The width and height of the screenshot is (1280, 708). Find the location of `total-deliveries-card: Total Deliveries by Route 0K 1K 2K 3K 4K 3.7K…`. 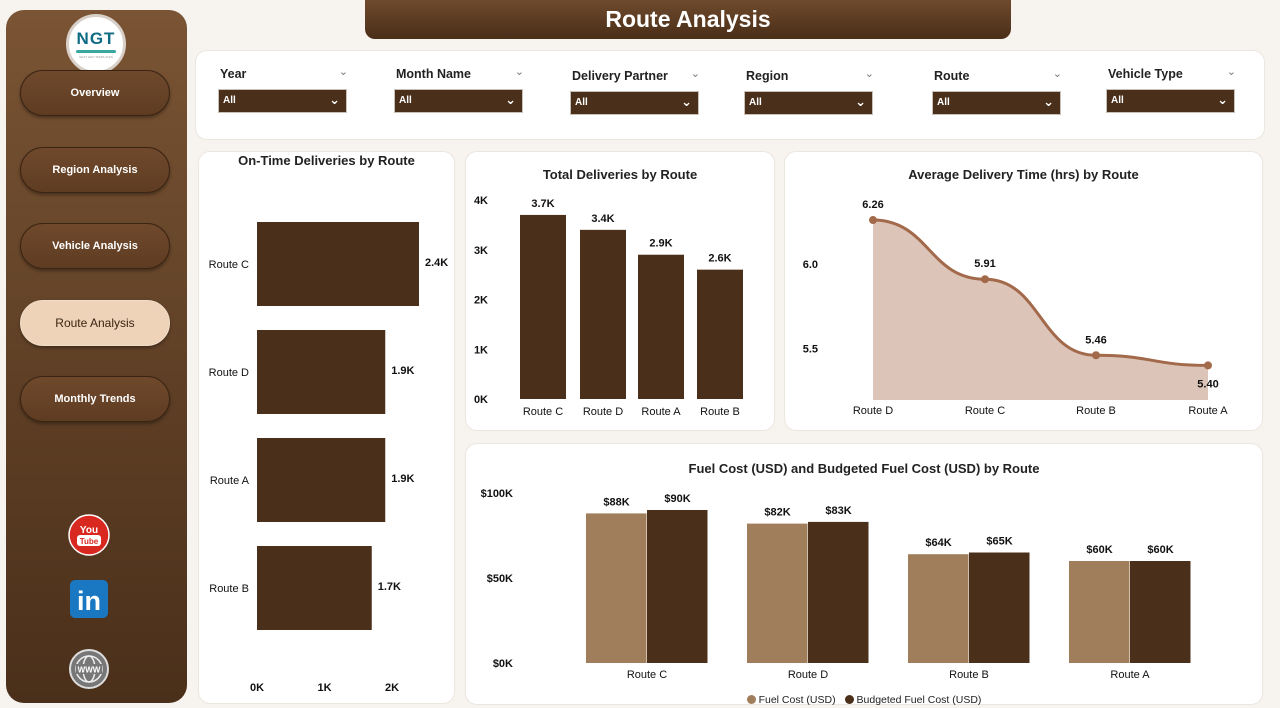

total-deliveries-card: Total Deliveries by Route 0K 1K 2K 3K 4K 3.7K… is located at coordinates (620, 291).